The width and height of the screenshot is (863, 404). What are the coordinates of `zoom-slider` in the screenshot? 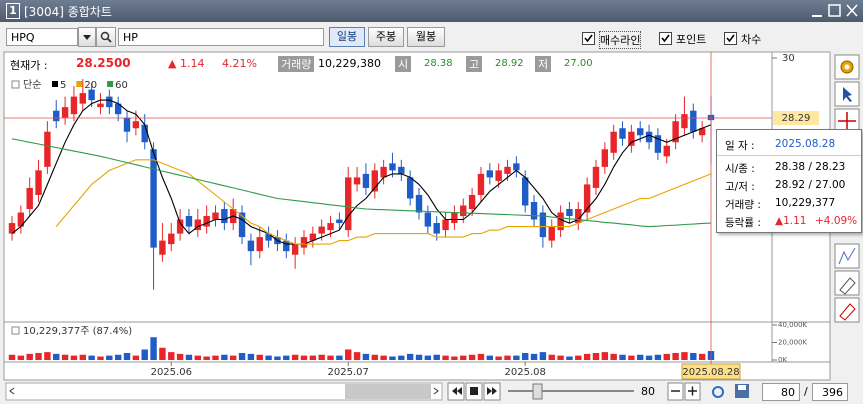 It's located at (537, 391).